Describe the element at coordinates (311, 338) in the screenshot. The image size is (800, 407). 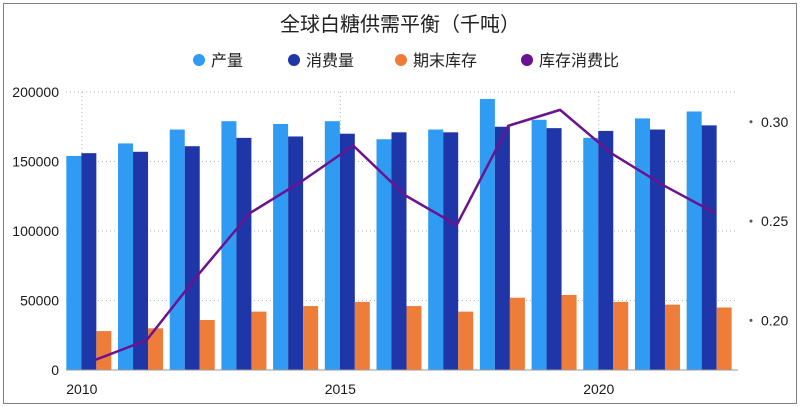
I see `bar-期末库存-2014` at that location.